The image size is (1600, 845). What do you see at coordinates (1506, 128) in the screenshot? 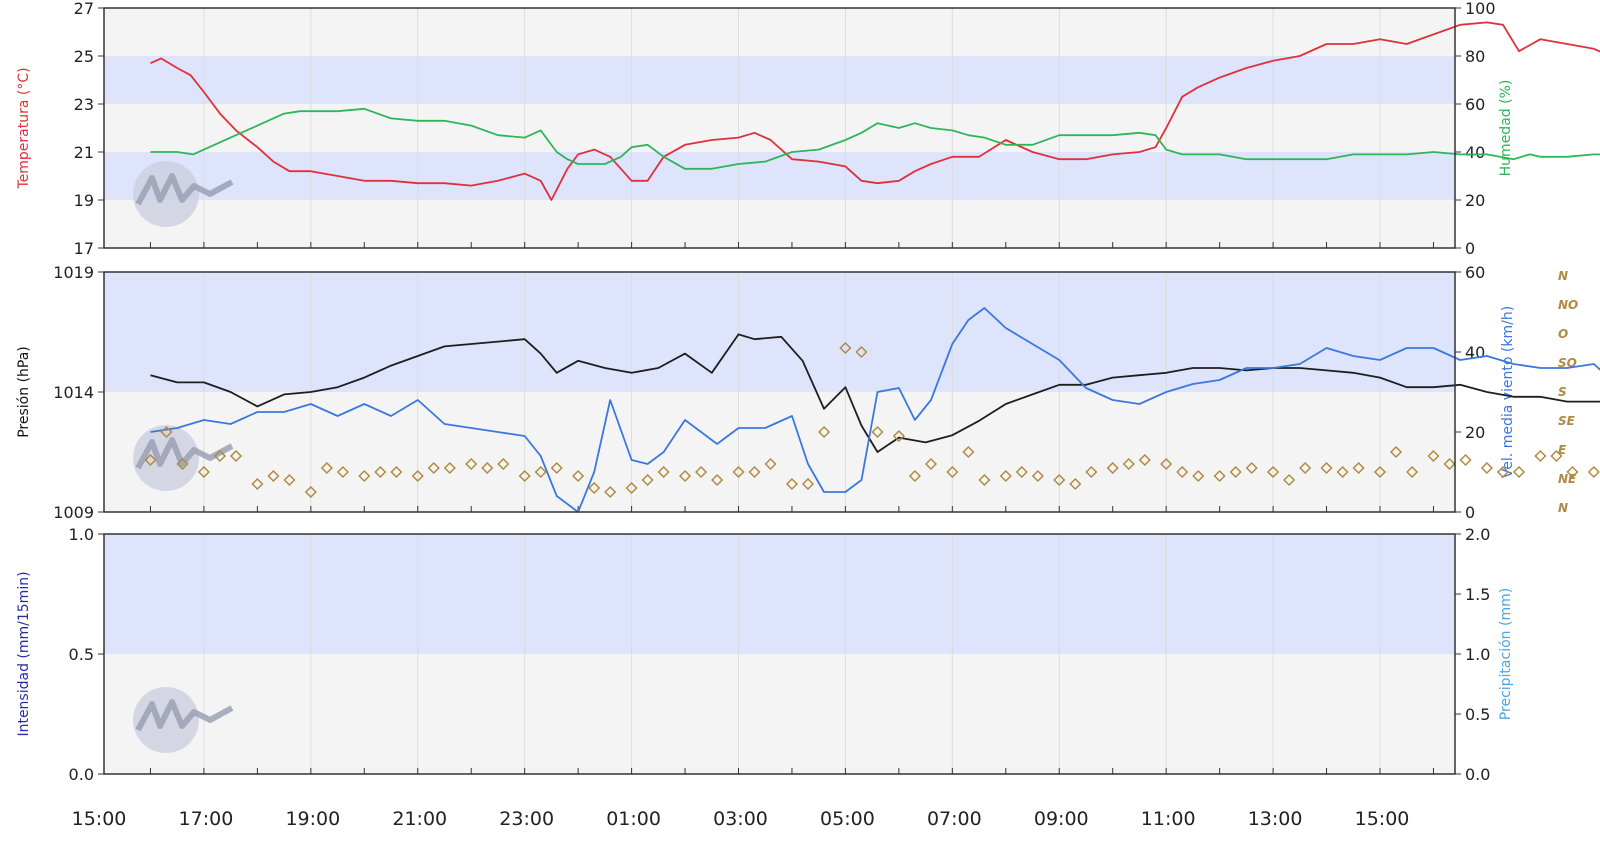
I see `y-right-axis-title: Humedad (%)` at bounding box center [1506, 128].